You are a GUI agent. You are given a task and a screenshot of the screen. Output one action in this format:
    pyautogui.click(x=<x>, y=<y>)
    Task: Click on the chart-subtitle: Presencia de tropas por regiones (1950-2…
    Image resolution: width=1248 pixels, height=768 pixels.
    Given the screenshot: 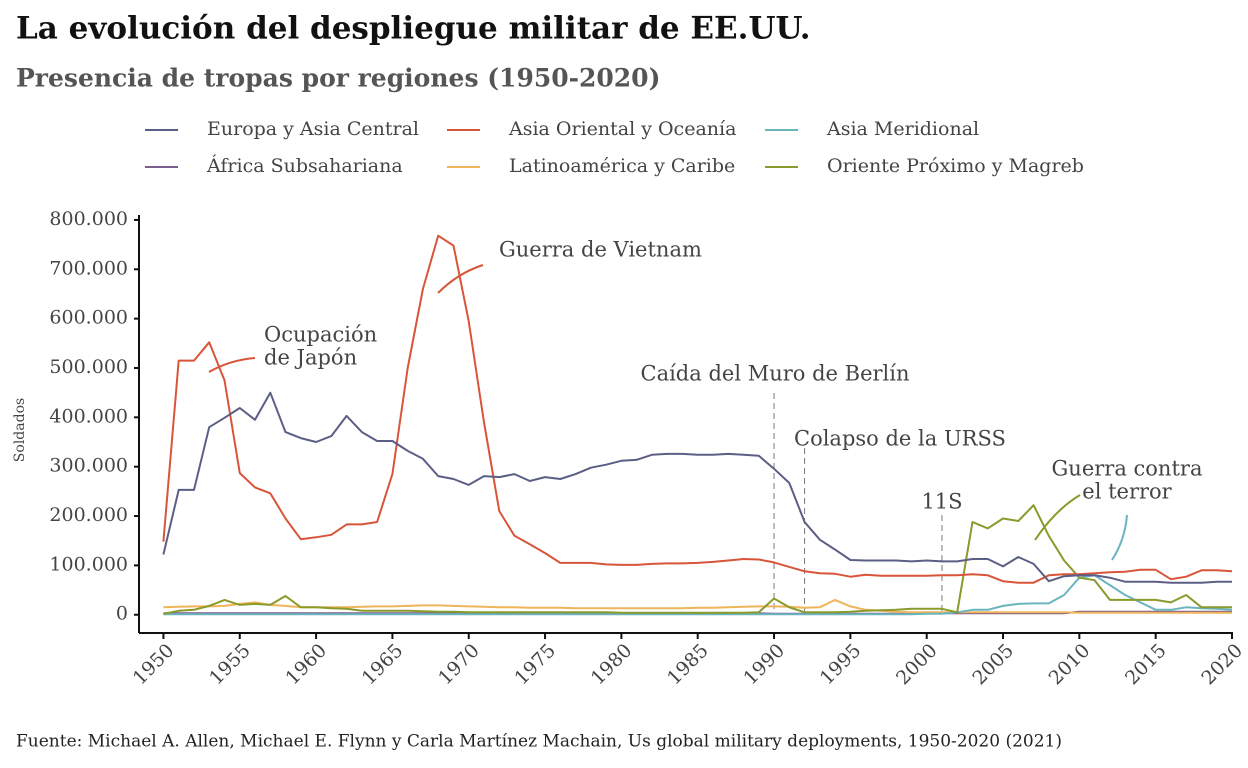 What is the action you would take?
    pyautogui.click(x=338, y=78)
    